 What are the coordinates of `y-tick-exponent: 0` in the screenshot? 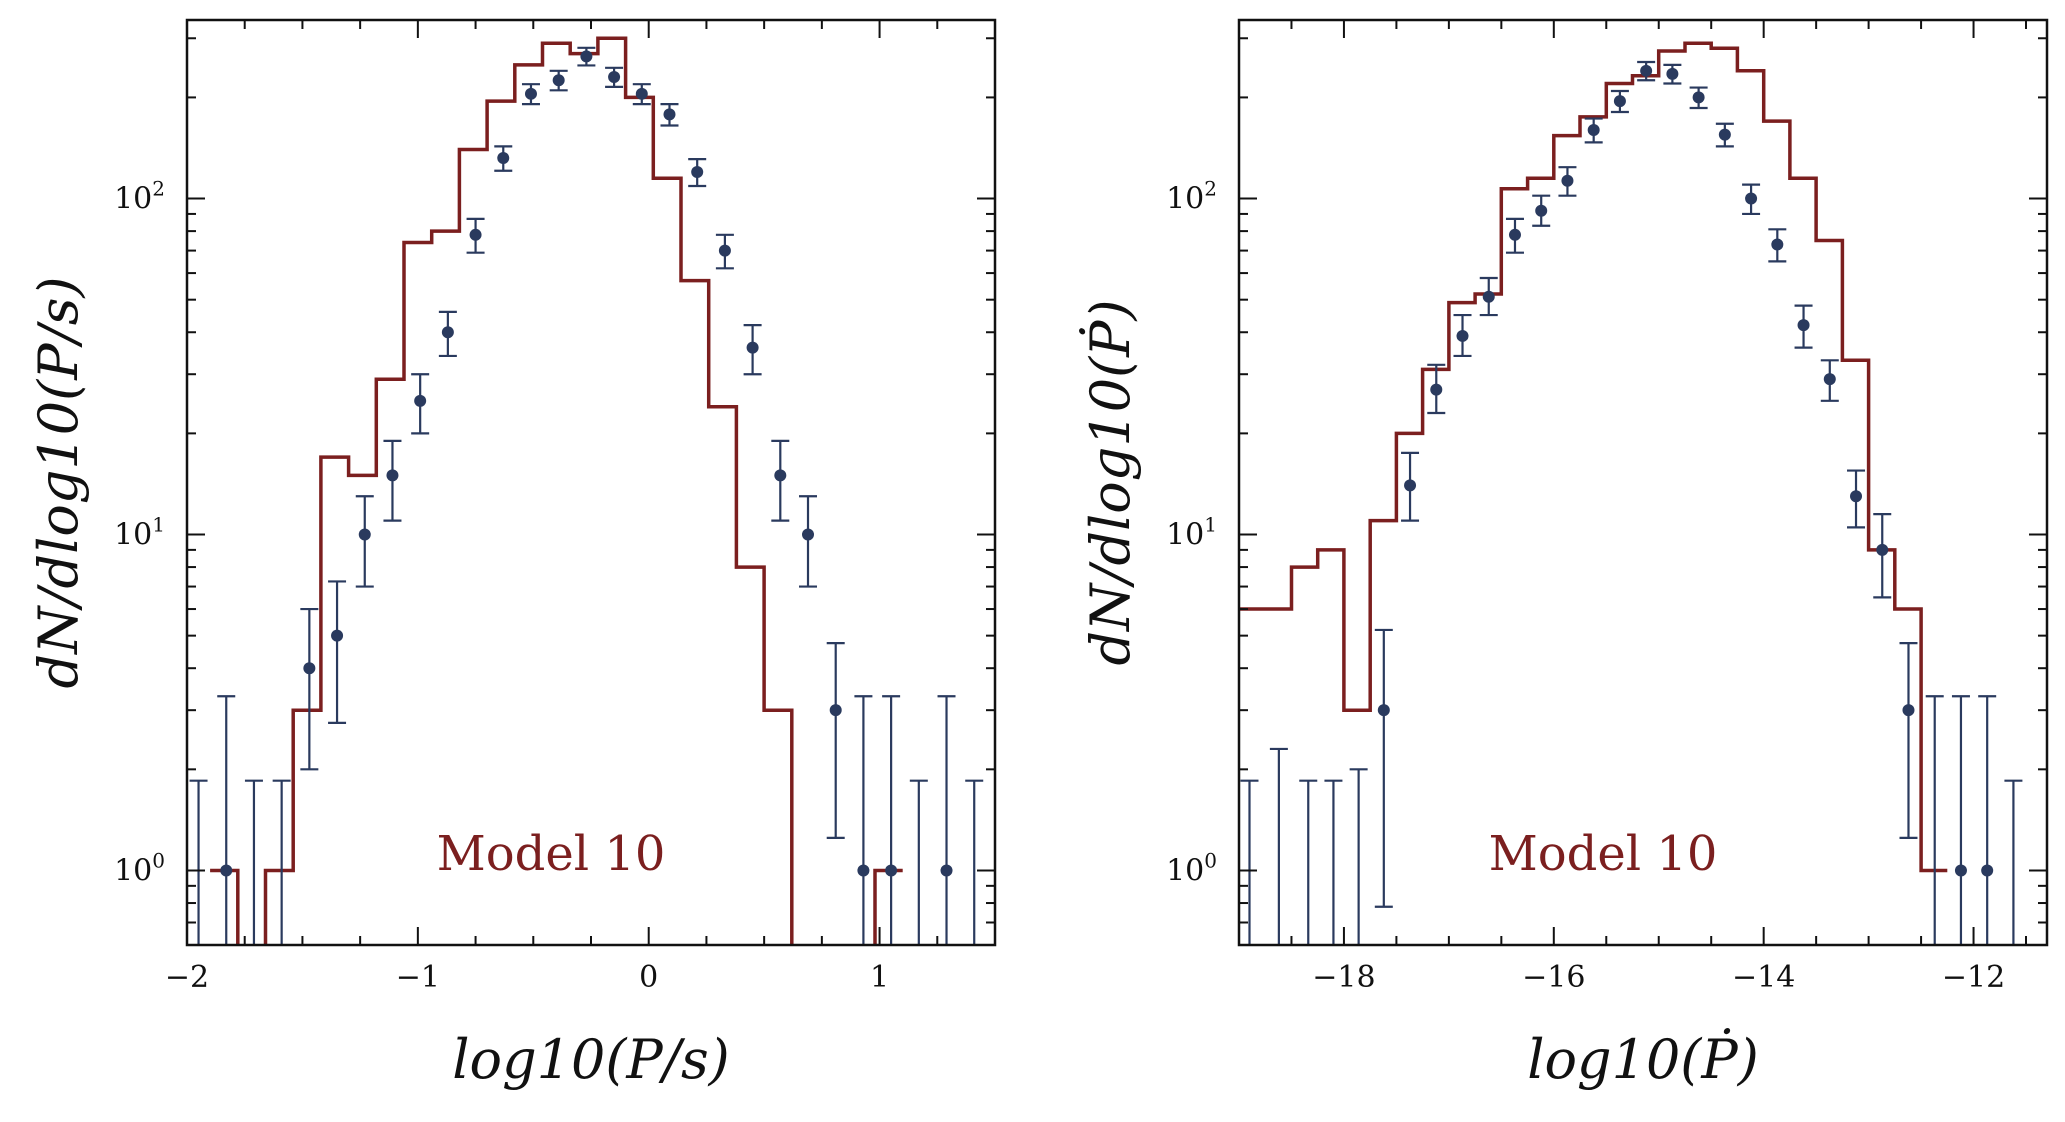 It's located at (158, 860).